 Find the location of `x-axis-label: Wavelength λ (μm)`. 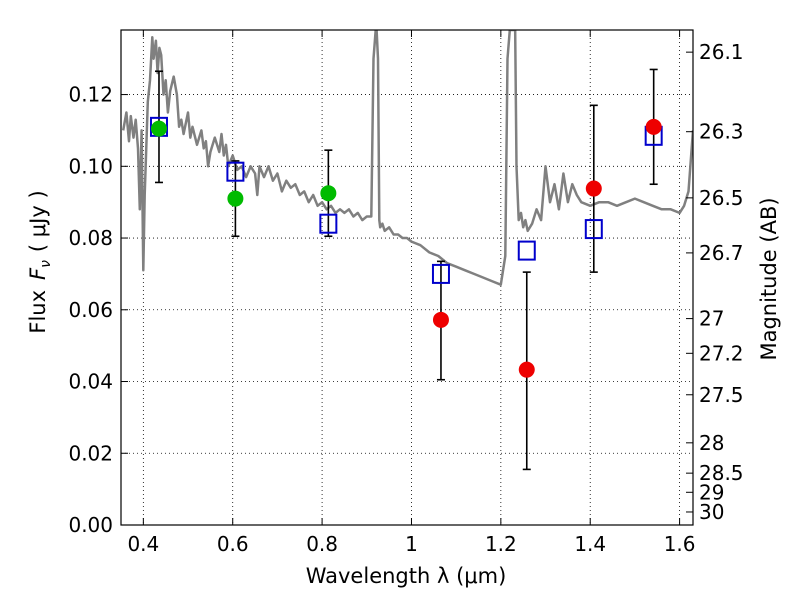

x-axis-label: Wavelength λ (μm) is located at coordinates (406, 576).